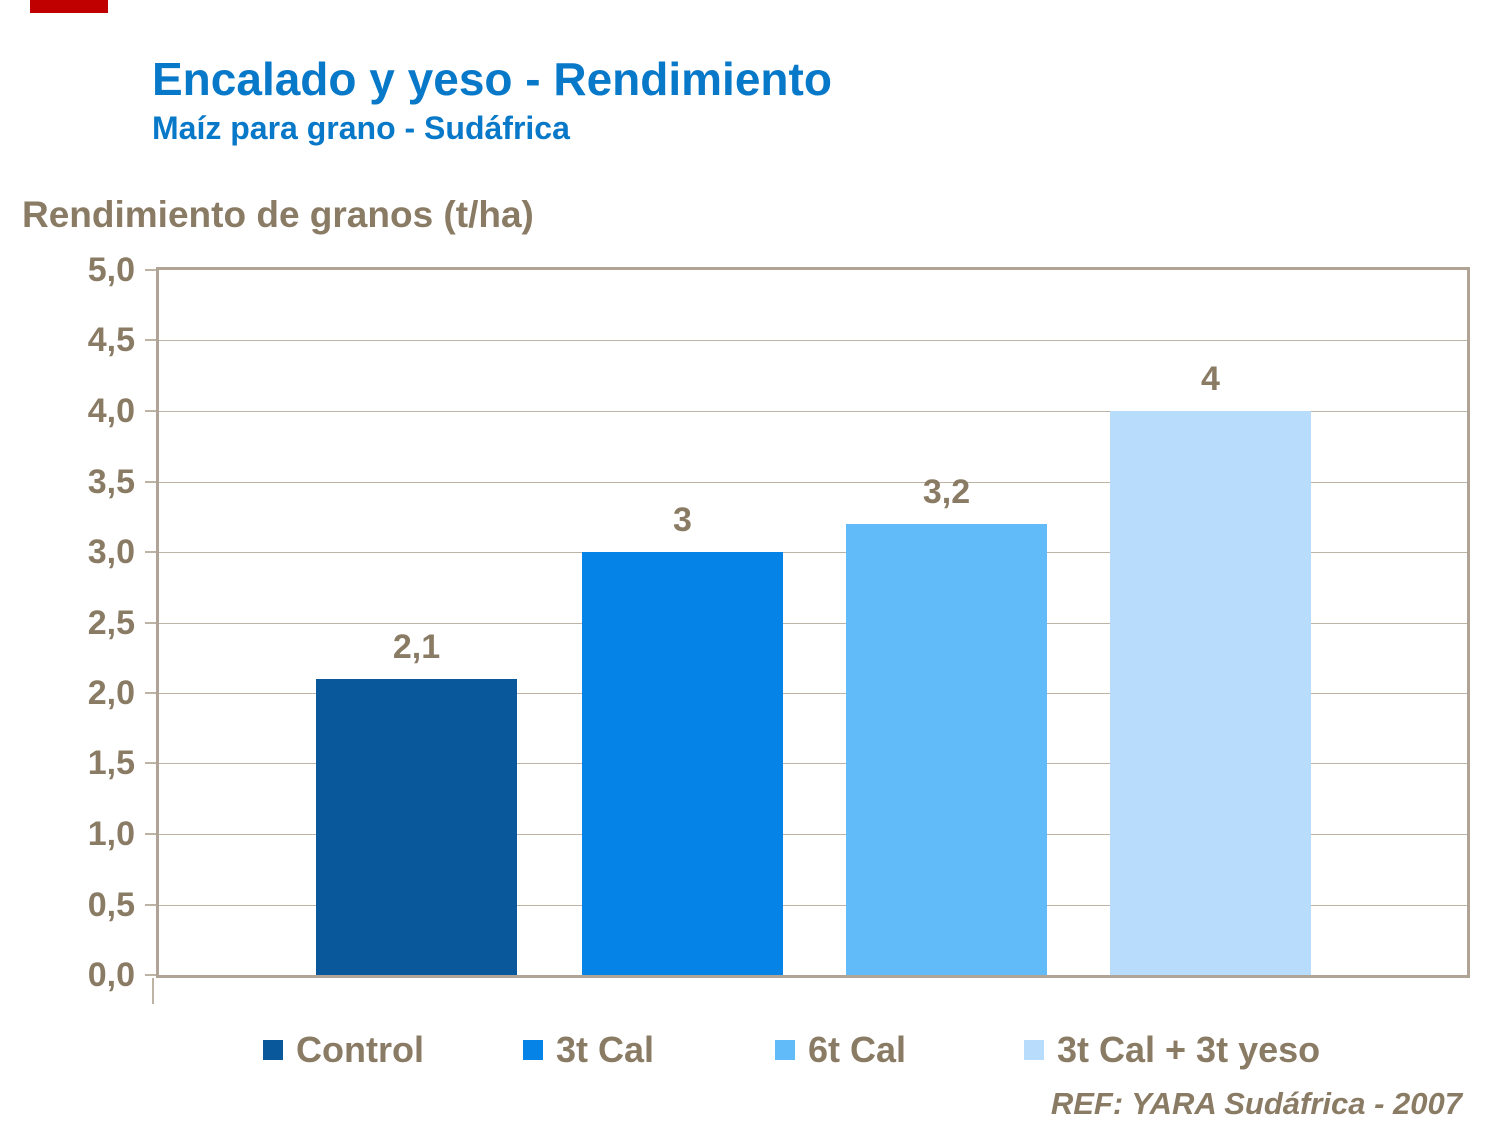 The width and height of the screenshot is (1500, 1125). I want to click on y-tick-mark-1,5, so click(150, 763).